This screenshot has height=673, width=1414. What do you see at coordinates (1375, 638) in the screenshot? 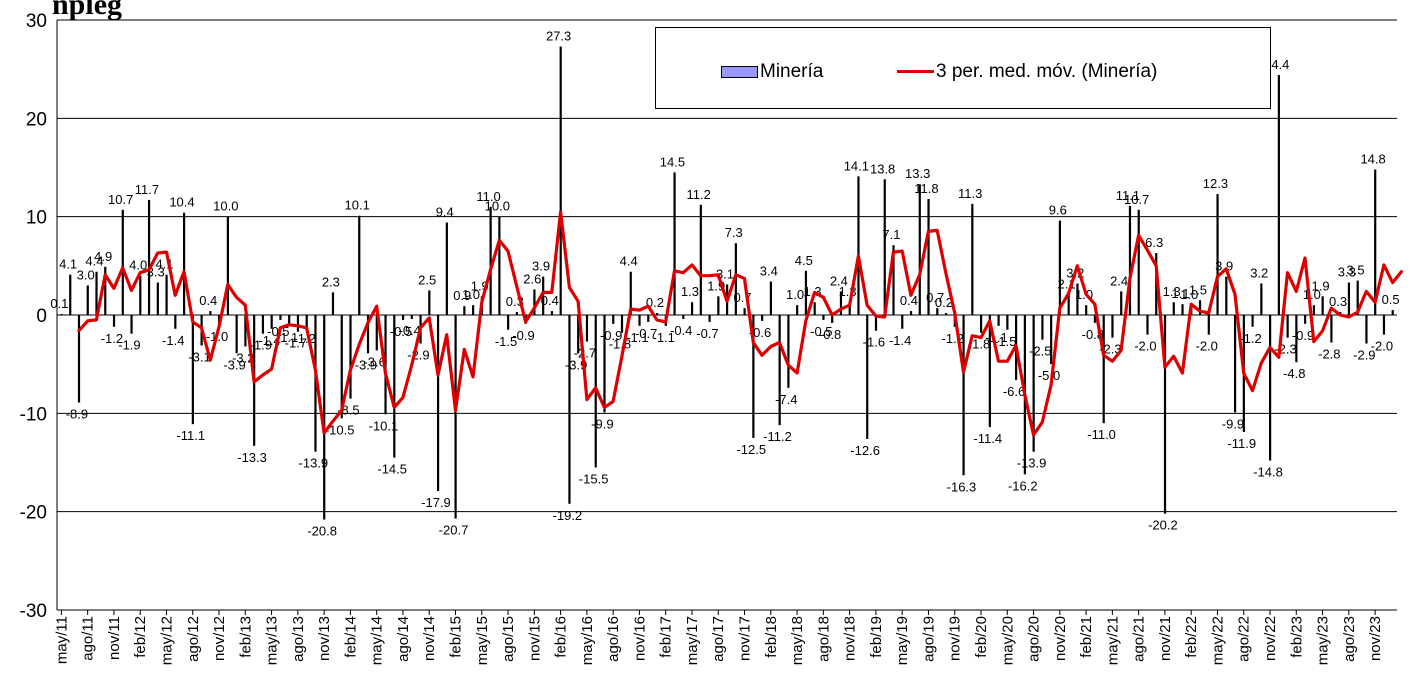
I see `x-tick-label: nov/23` at bounding box center [1375, 638].